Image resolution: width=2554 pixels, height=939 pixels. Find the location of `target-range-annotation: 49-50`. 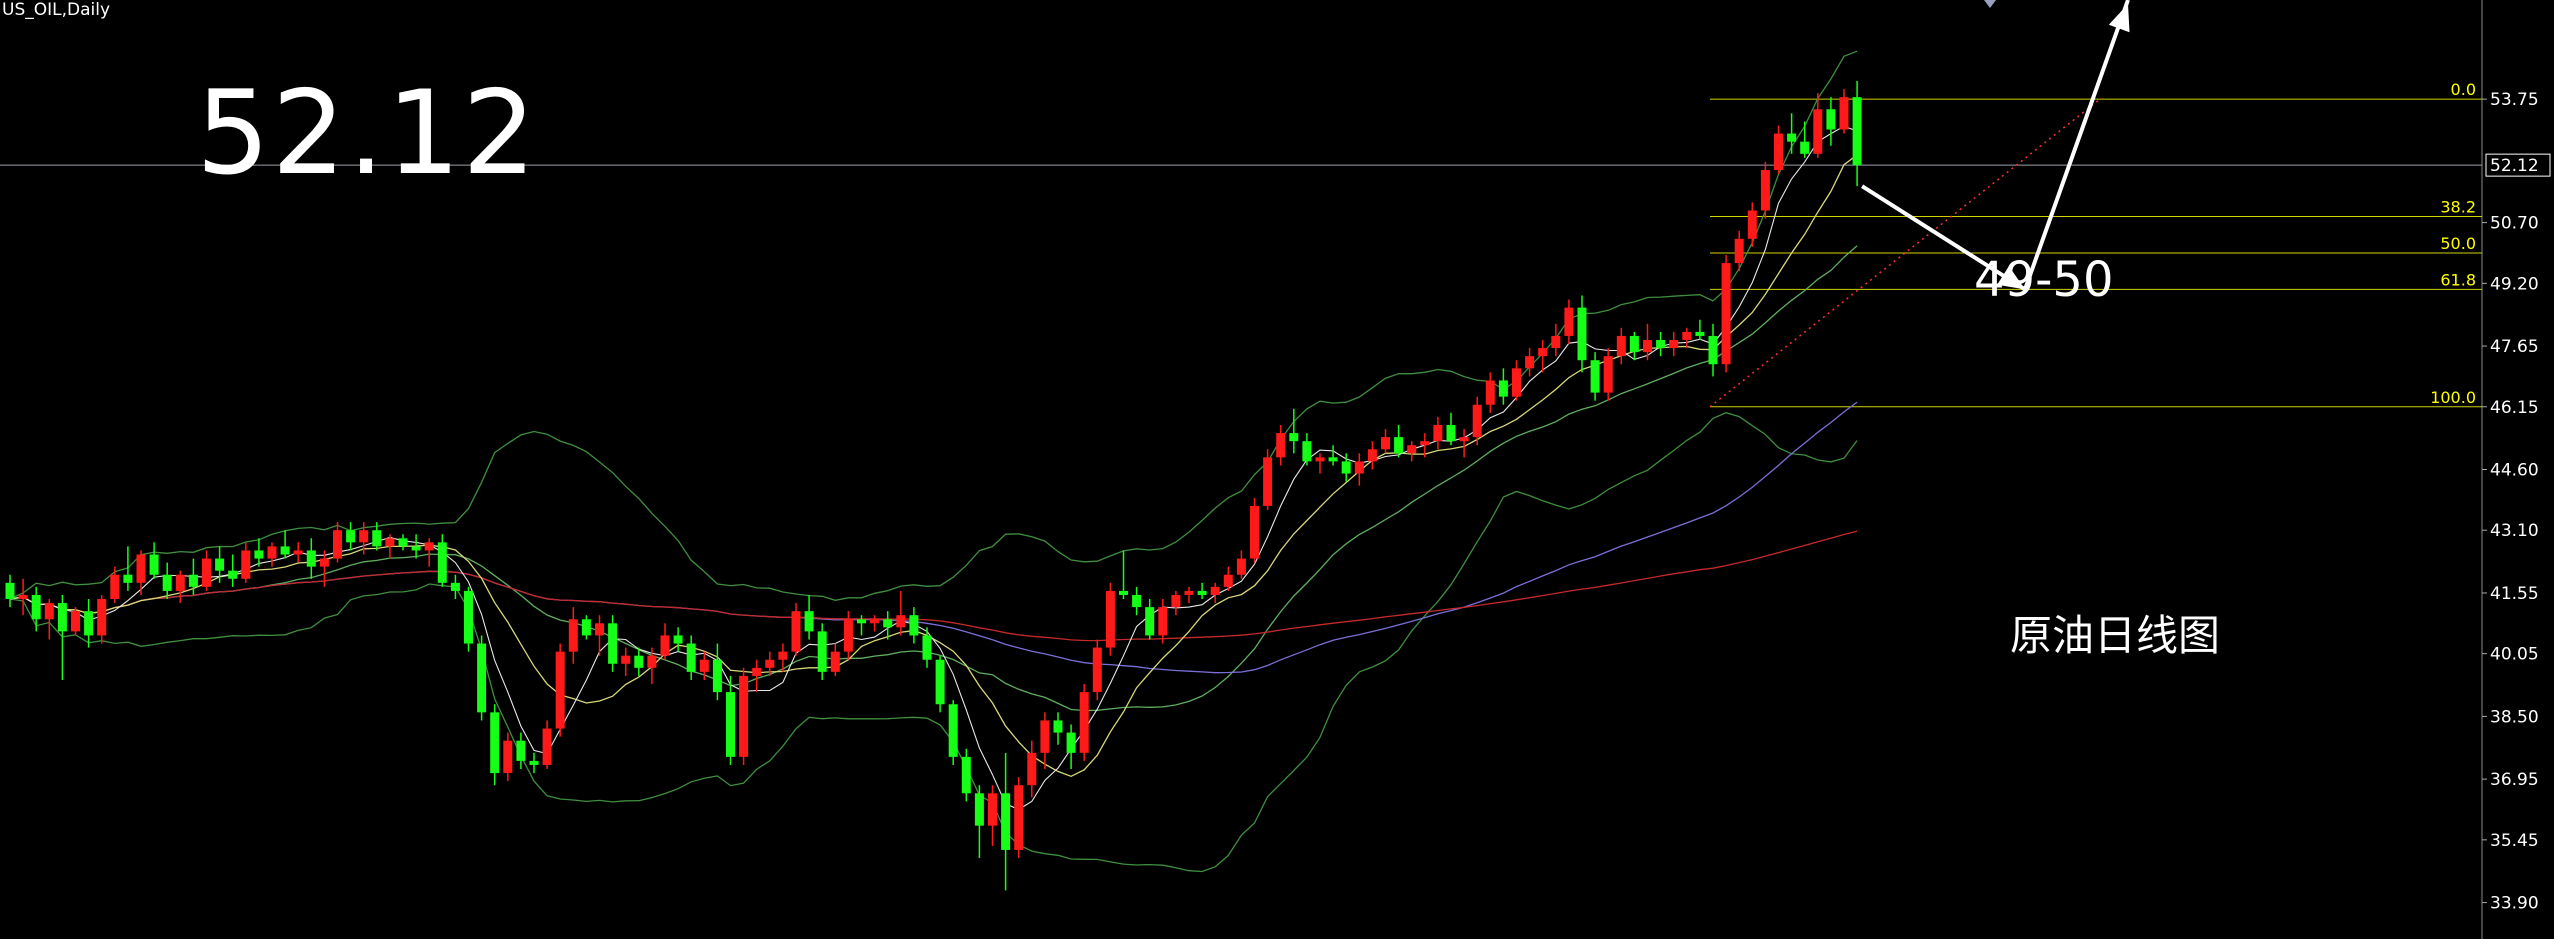

target-range-annotation: 49-50 is located at coordinates (2044, 280).